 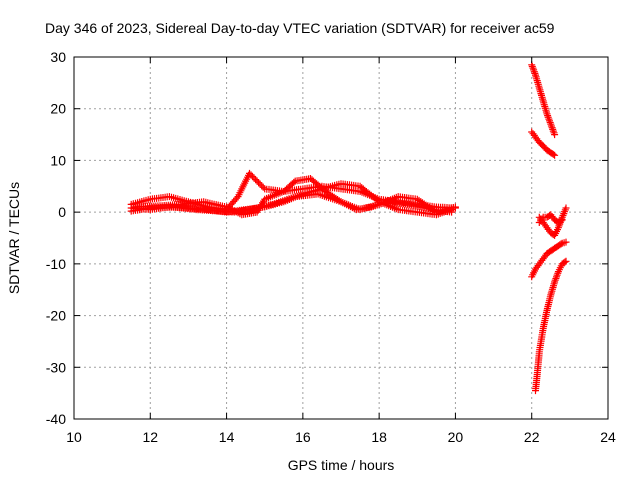 I want to click on x-tick-label: 18, so click(x=379, y=437).